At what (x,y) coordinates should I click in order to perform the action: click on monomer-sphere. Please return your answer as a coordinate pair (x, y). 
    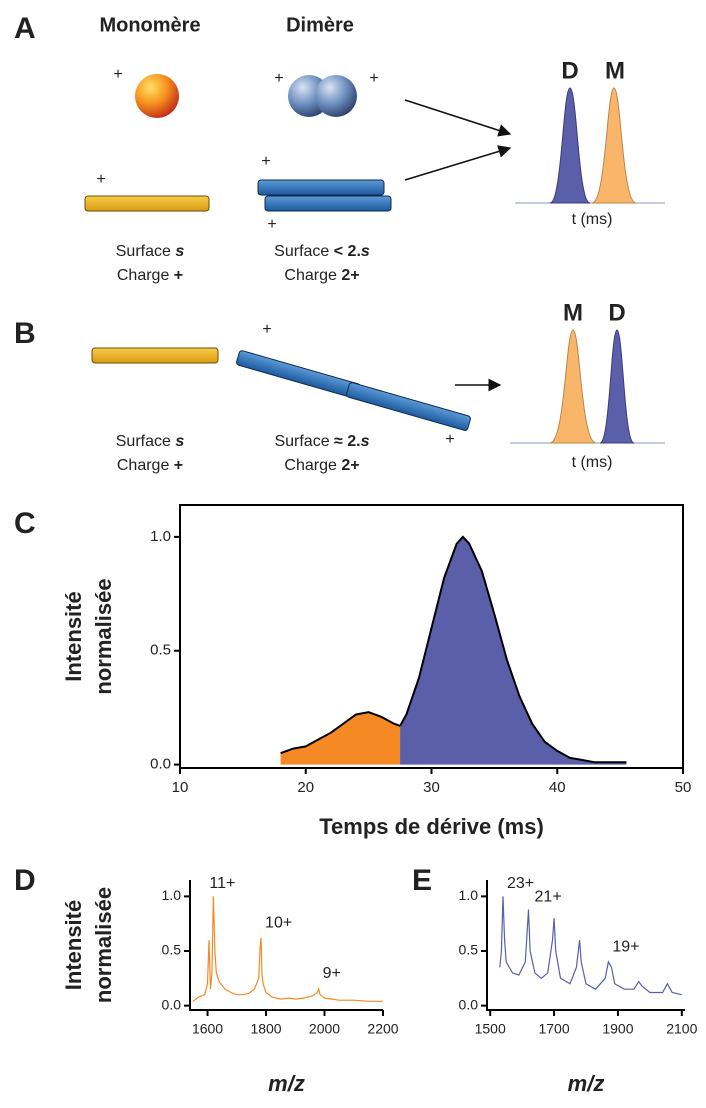
    Looking at the image, I should click on (157, 96).